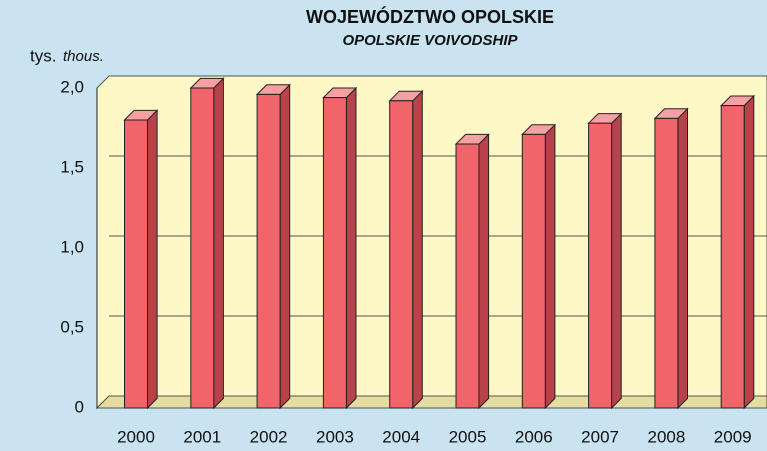 The image size is (767, 451). Describe the element at coordinates (72, 326) in the screenshot. I see `y-tick-label: 0,5` at that location.